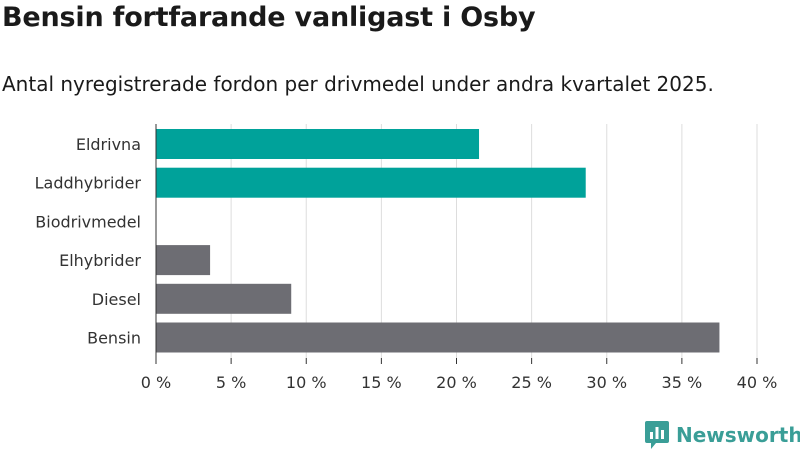 This screenshot has width=800, height=450. Describe the element at coordinates (231, 382) in the screenshot. I see `x-tick-label: 5 %` at that location.